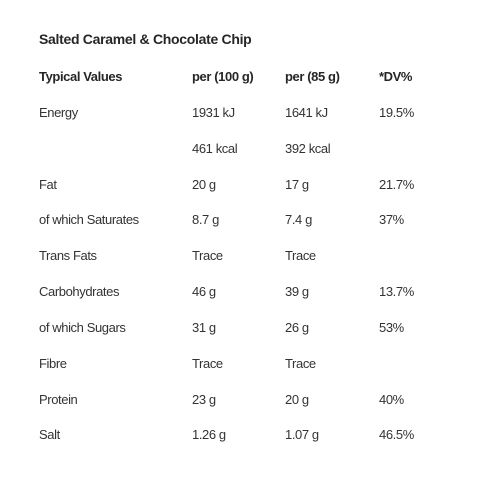 The image size is (480, 480). I want to click on table-row-sugars: of which Sugars 31 g 26 g 53%, so click(240, 330).